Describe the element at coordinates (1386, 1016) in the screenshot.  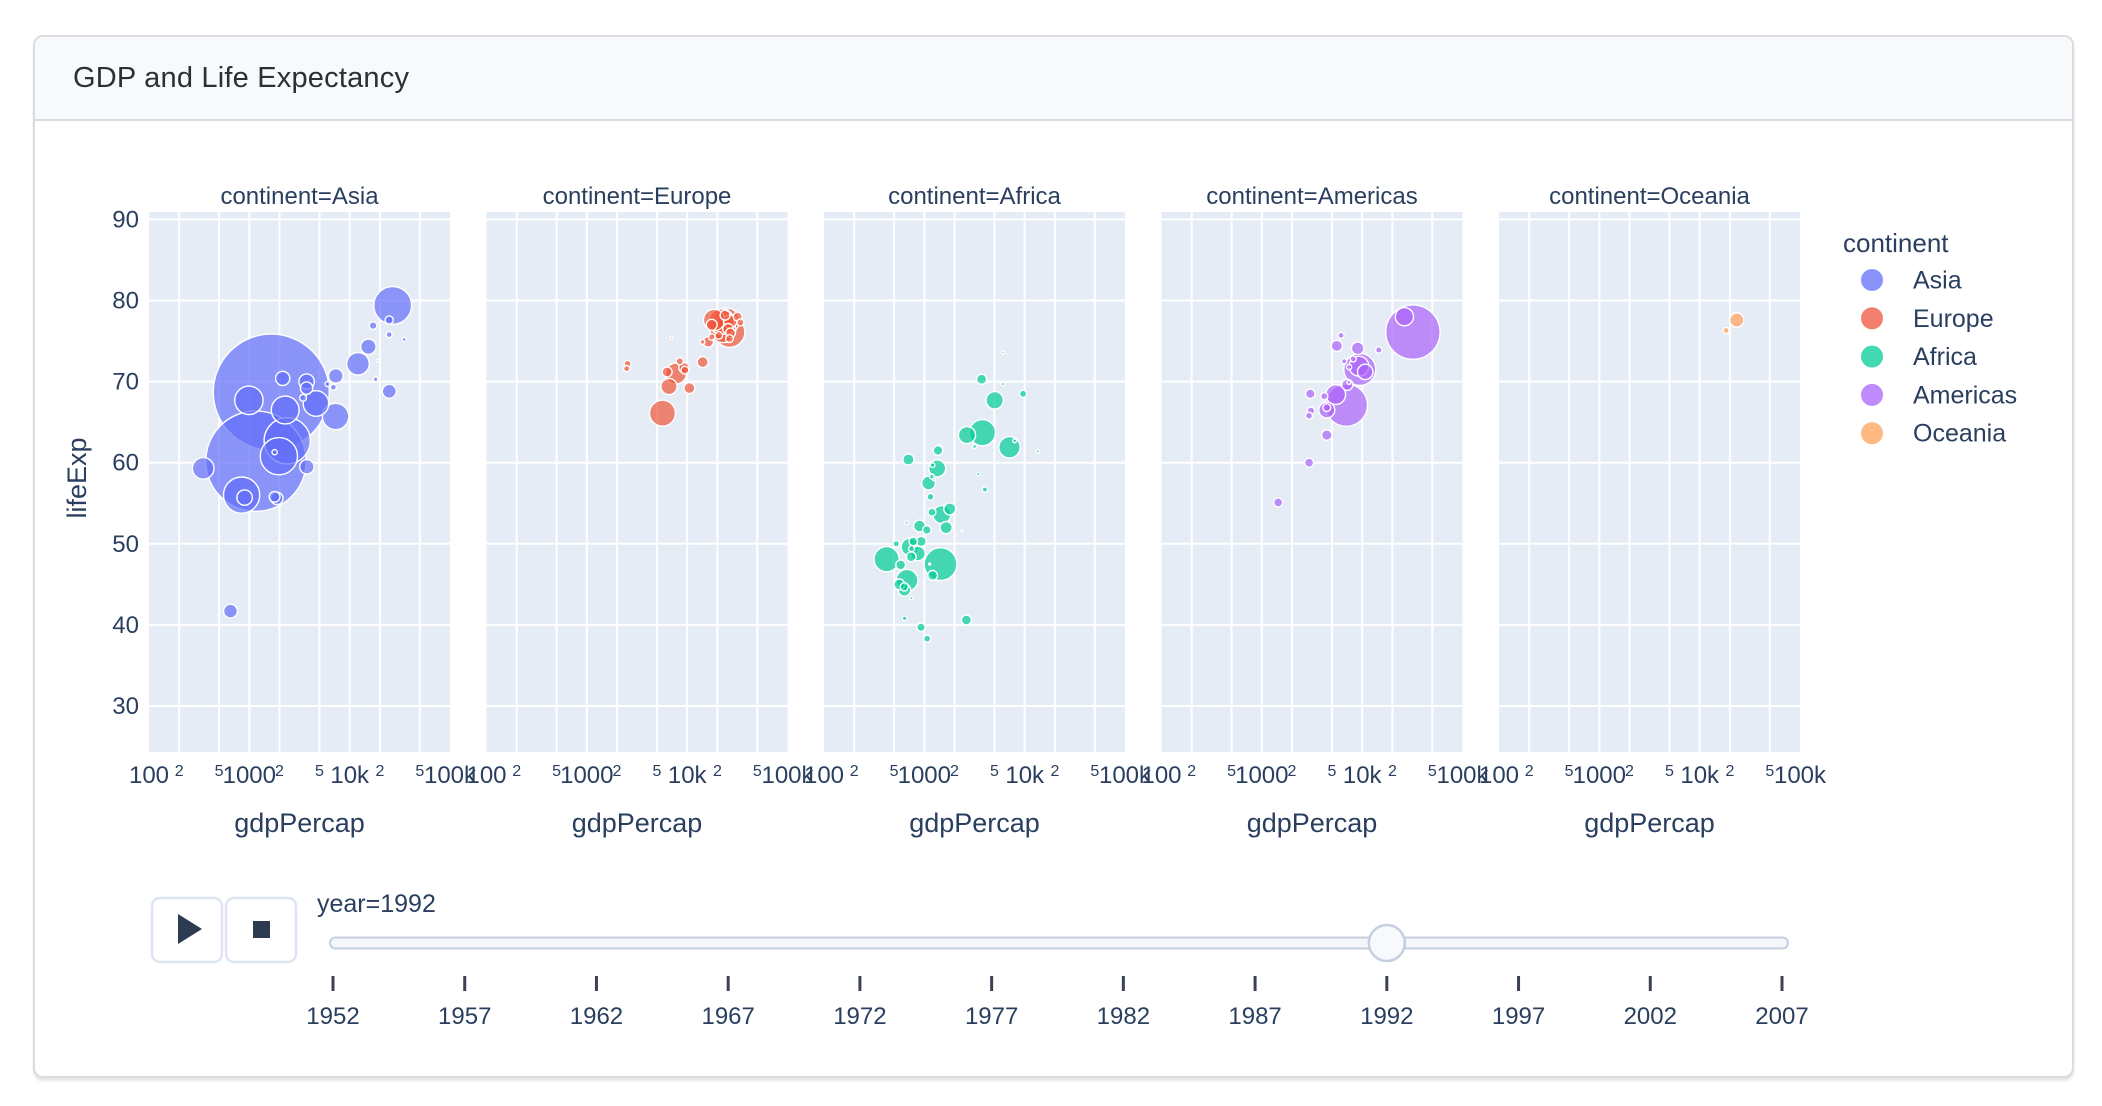
I see `slider-tick-label: 1992` at that location.